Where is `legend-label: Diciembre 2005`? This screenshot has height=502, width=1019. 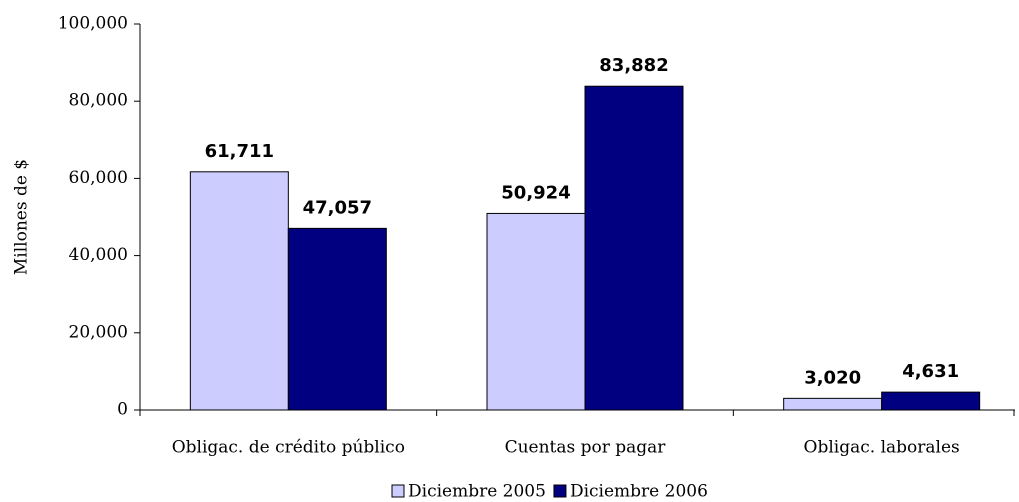
legend-label: Diciembre 2005 is located at coordinates (477, 492).